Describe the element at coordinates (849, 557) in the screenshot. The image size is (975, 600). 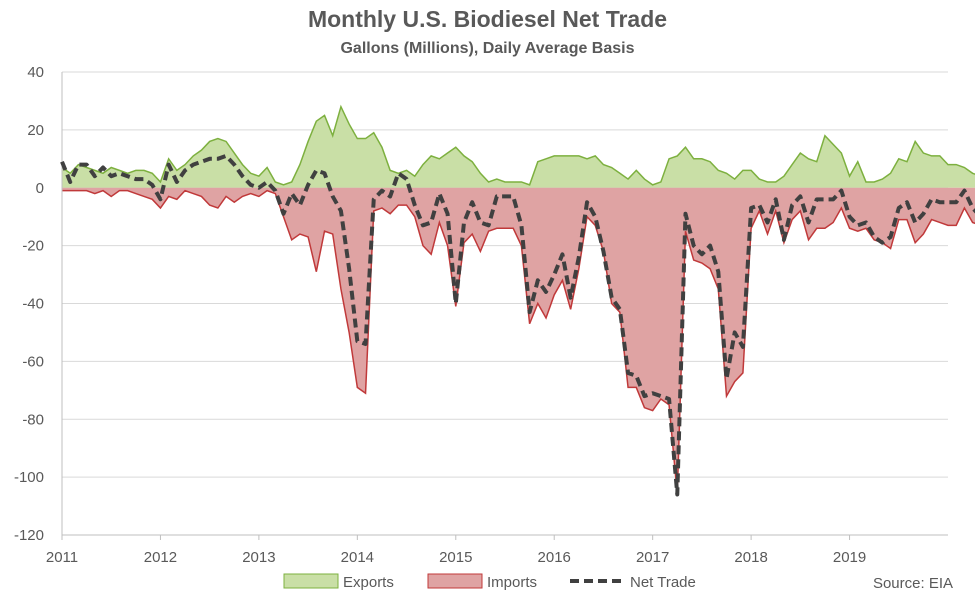
I see `x-tick-label: 2019` at that location.